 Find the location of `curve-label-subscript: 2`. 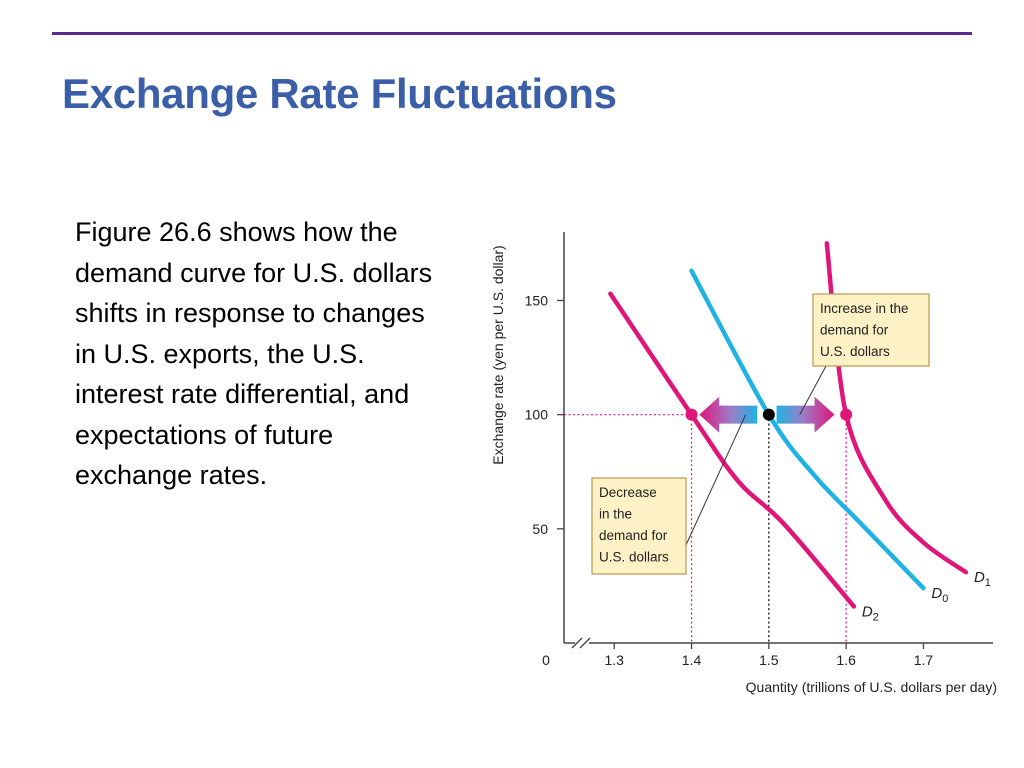

curve-label-subscript: 2 is located at coordinates (876, 617).